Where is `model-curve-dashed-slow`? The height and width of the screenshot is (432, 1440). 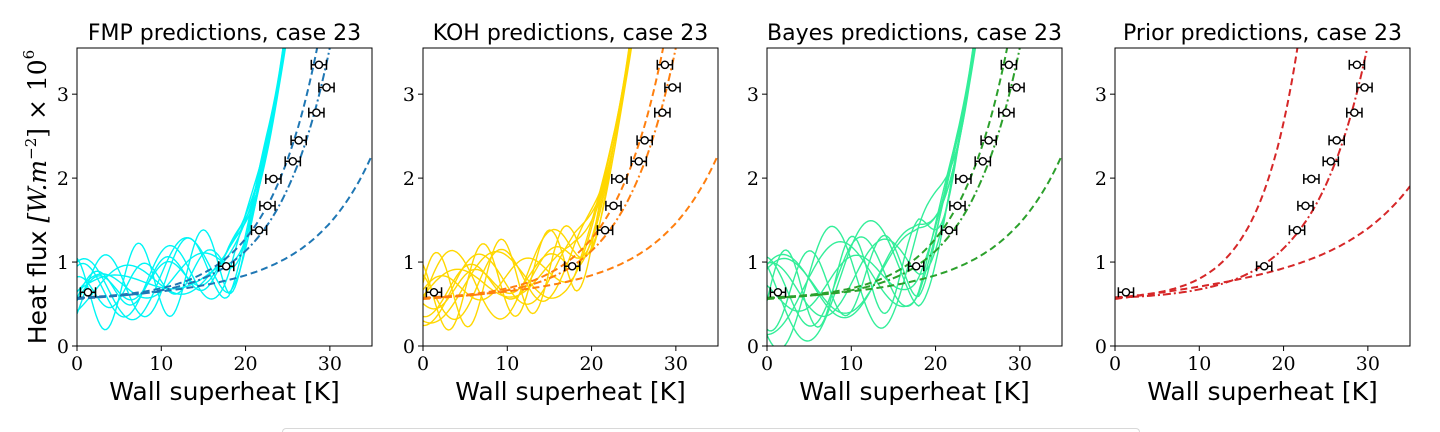 model-curve-dashed-slow is located at coordinates (224, 227).